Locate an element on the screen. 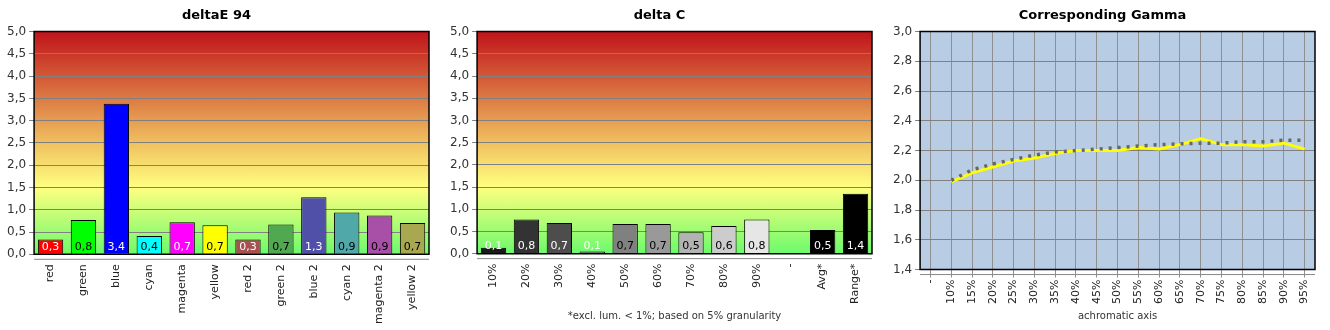 This screenshot has width=1330, height=330. y-tick-label: 2,4 is located at coordinates (902, 119).